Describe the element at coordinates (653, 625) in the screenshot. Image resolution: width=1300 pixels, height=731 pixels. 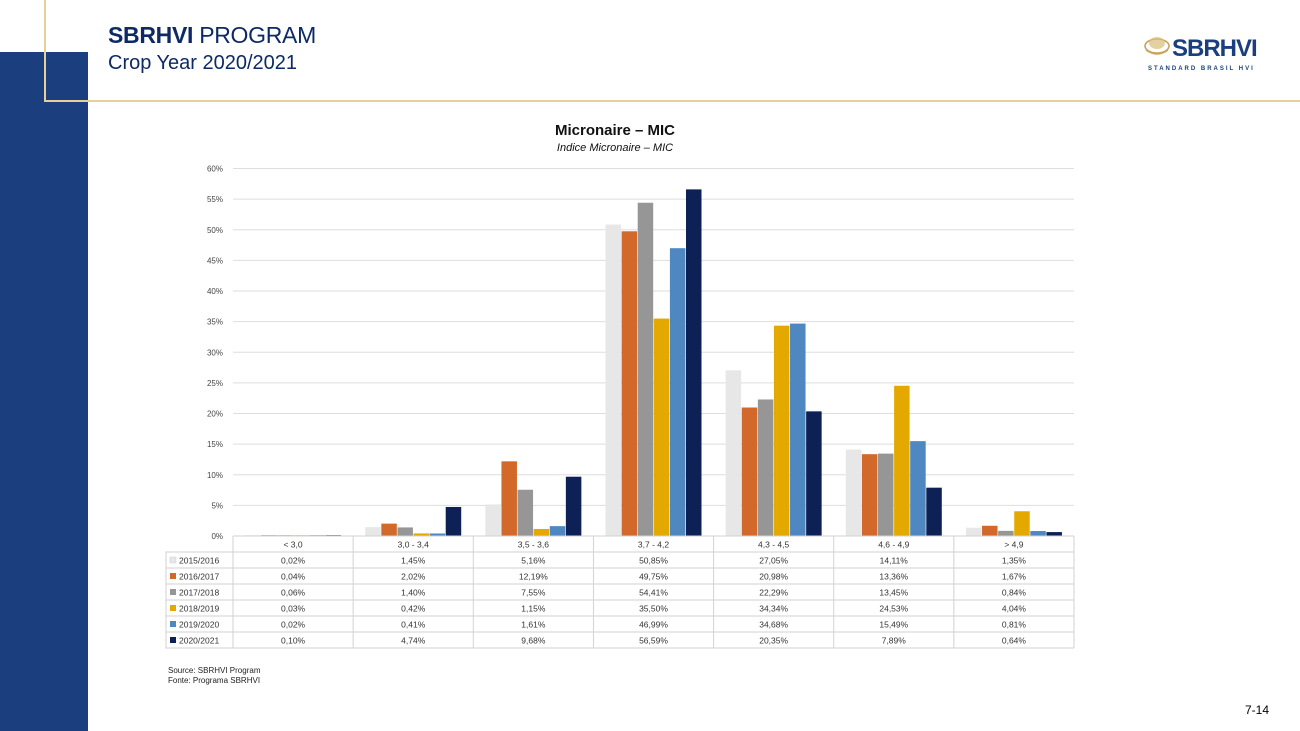
I see `data-label: 46,99%` at that location.